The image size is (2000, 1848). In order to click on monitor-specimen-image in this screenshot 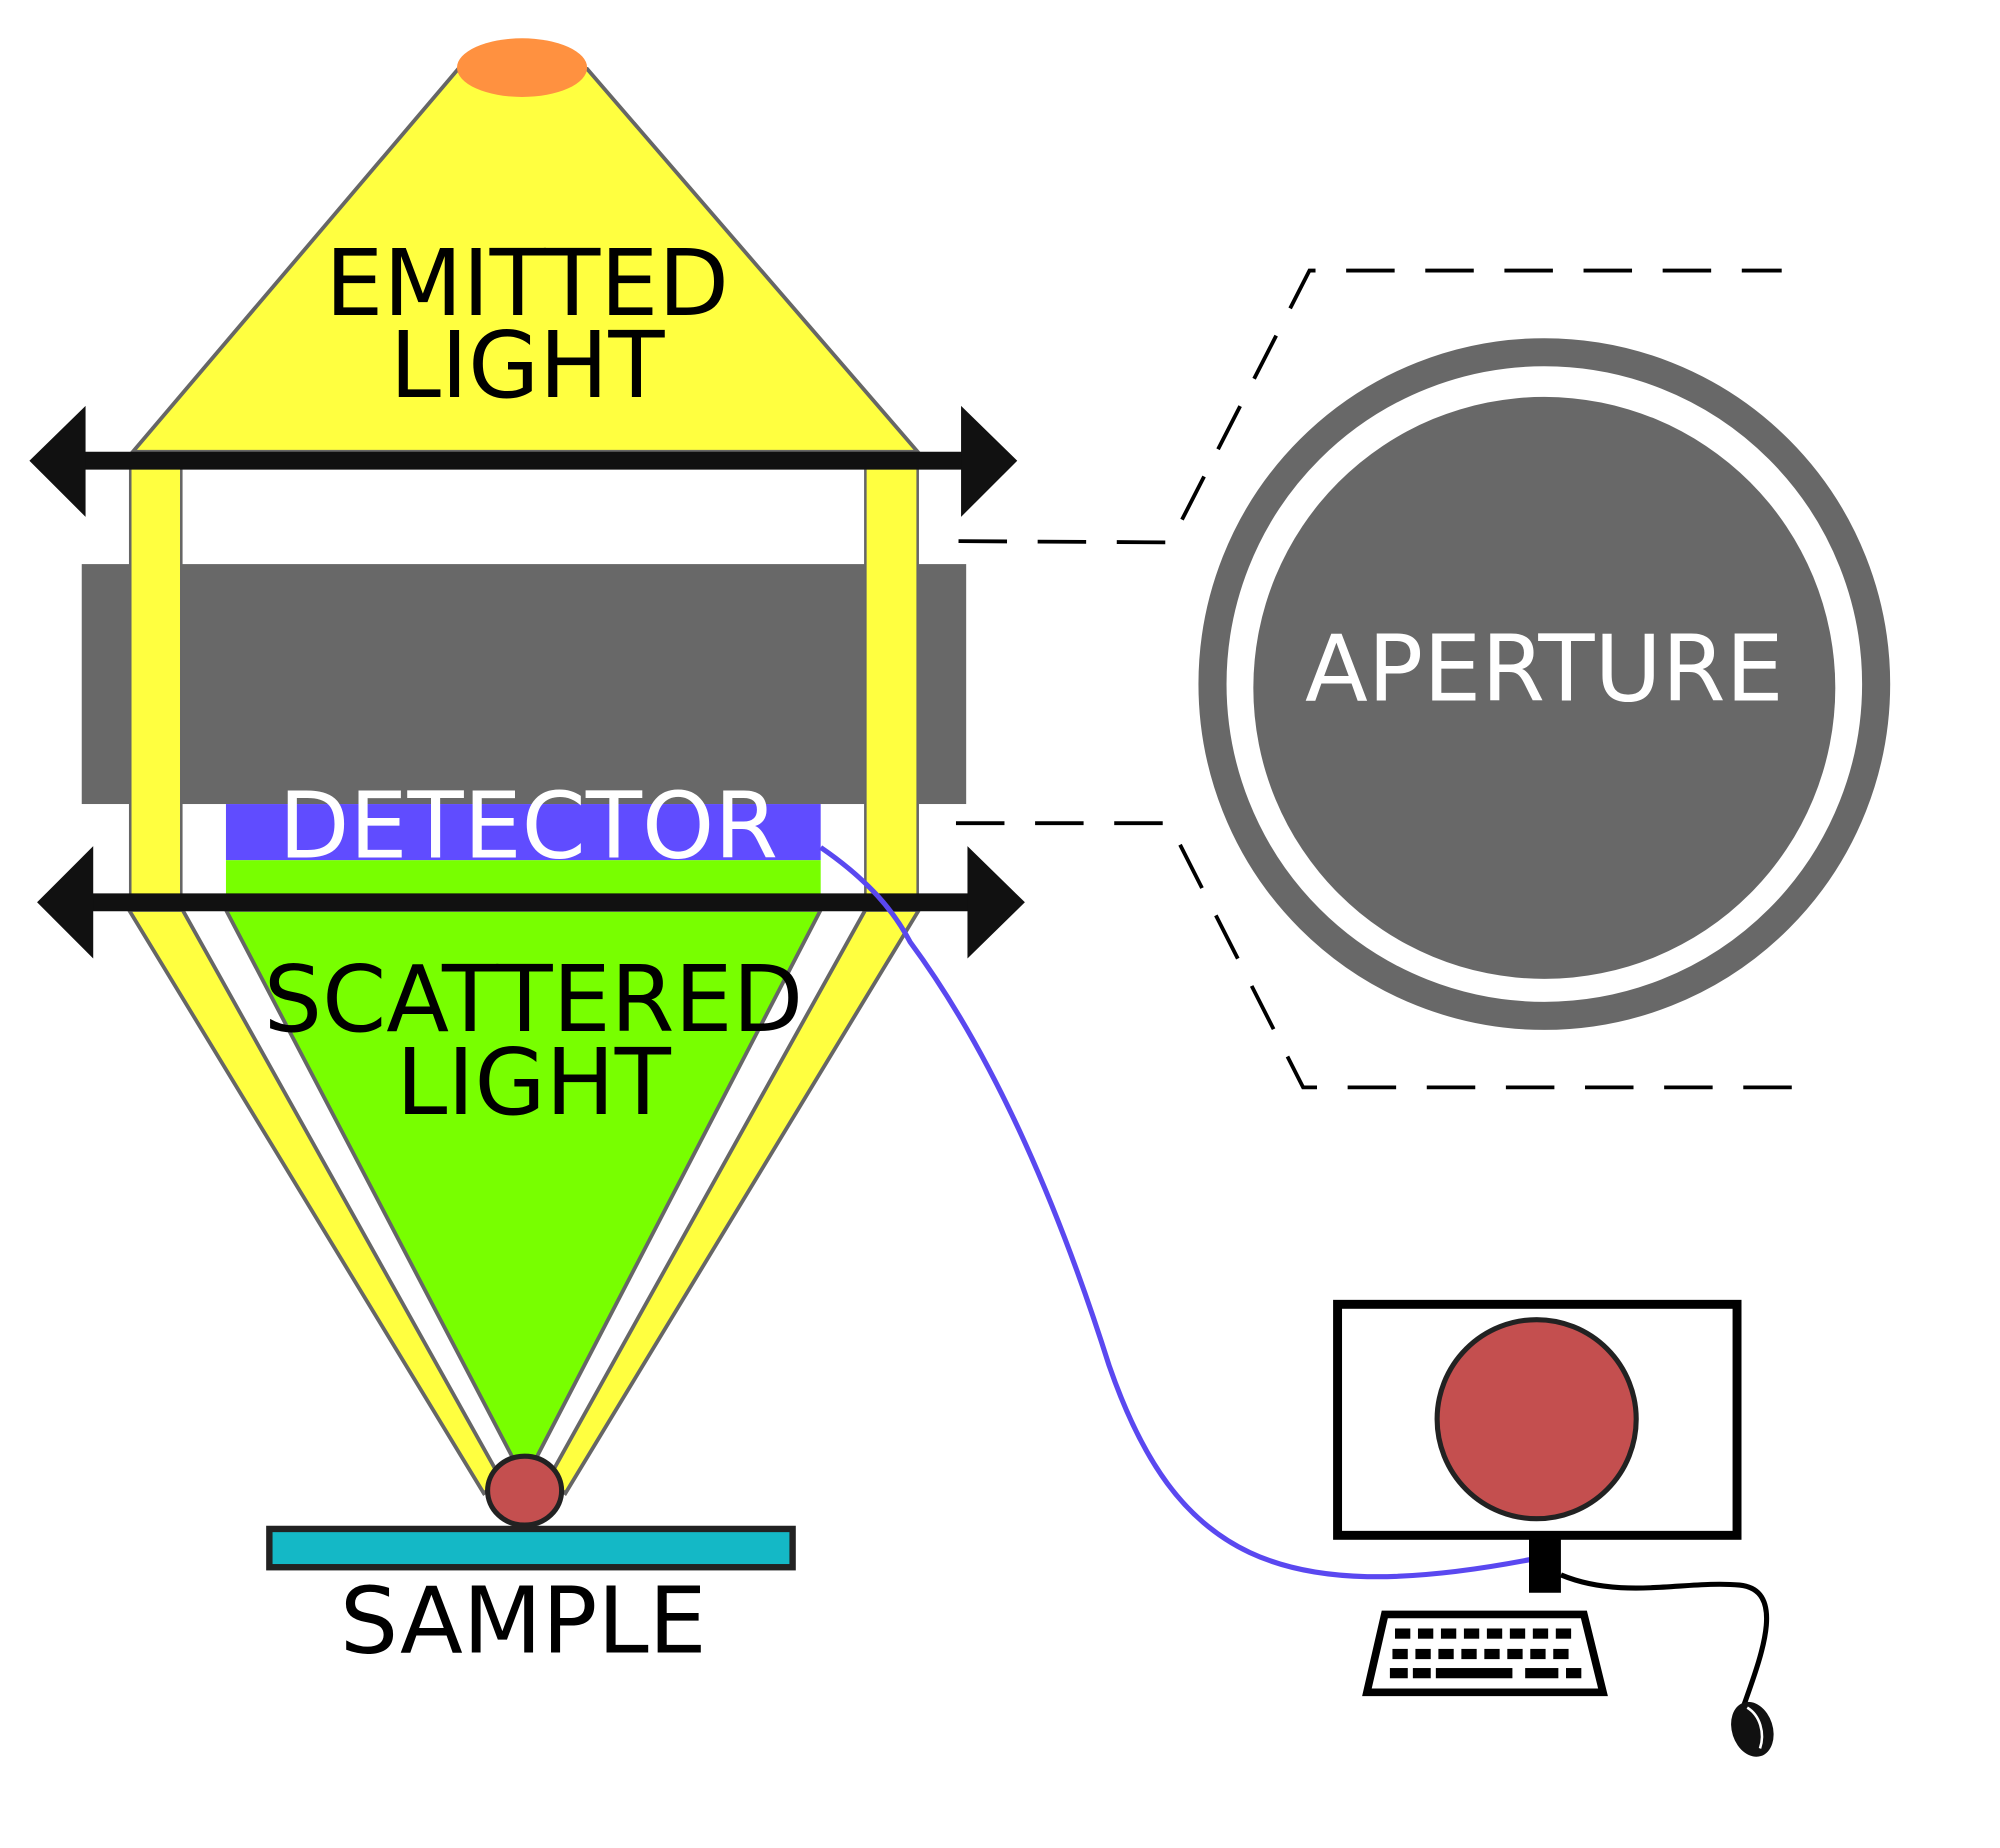, I will do `click(1536, 1419)`.